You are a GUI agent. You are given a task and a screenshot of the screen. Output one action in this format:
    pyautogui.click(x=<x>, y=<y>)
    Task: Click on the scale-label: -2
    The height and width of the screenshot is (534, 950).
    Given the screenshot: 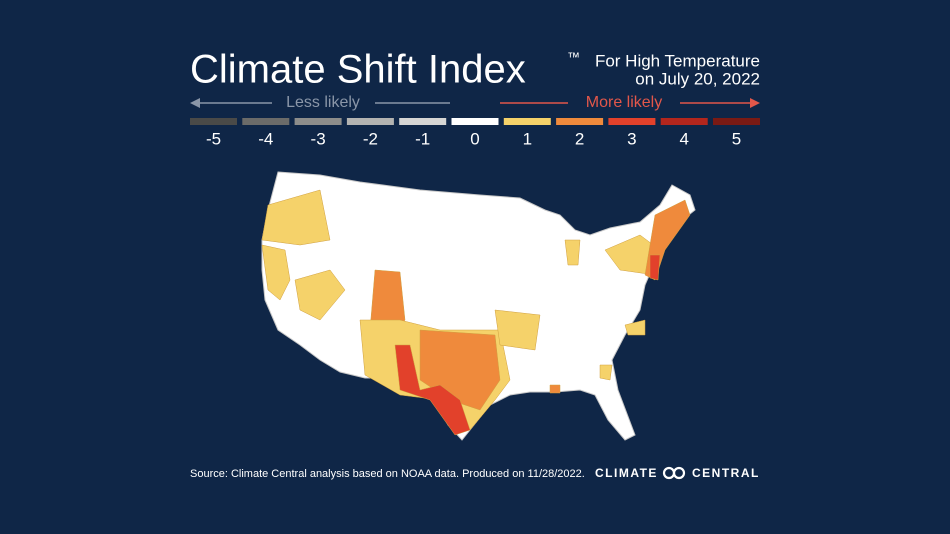 What is the action you would take?
    pyautogui.click(x=370, y=138)
    